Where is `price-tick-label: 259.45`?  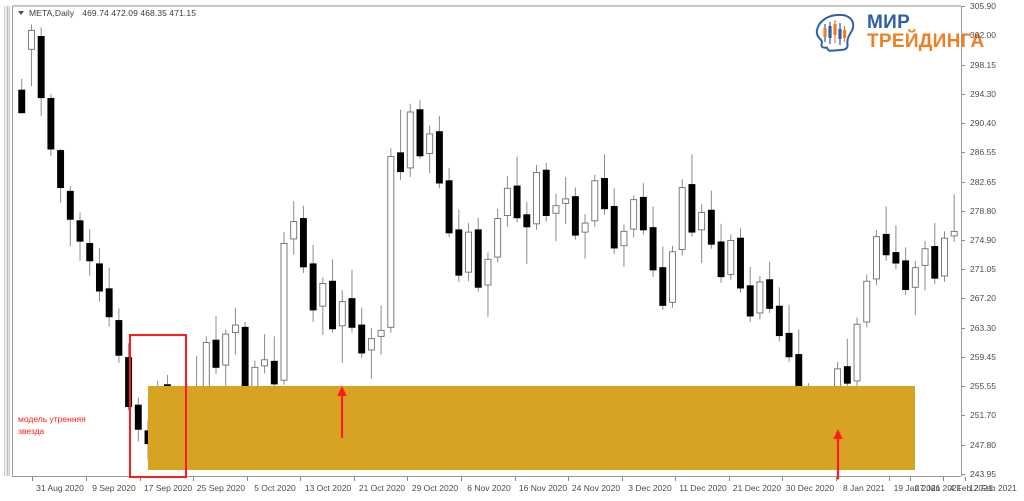
price-tick-label: 259.45 is located at coordinates (983, 356).